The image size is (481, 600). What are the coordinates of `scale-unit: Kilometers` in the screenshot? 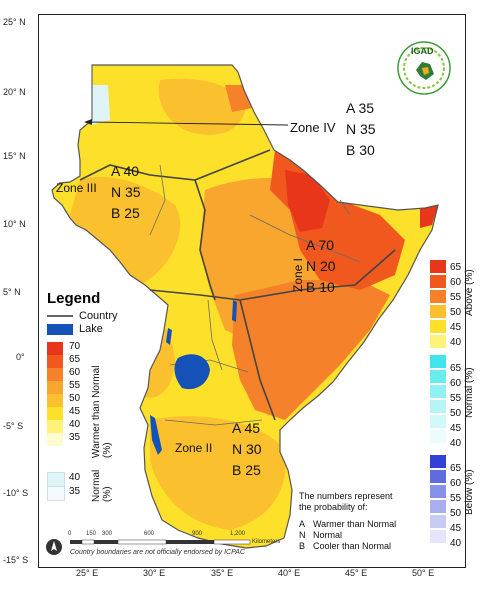 It's located at (266, 542).